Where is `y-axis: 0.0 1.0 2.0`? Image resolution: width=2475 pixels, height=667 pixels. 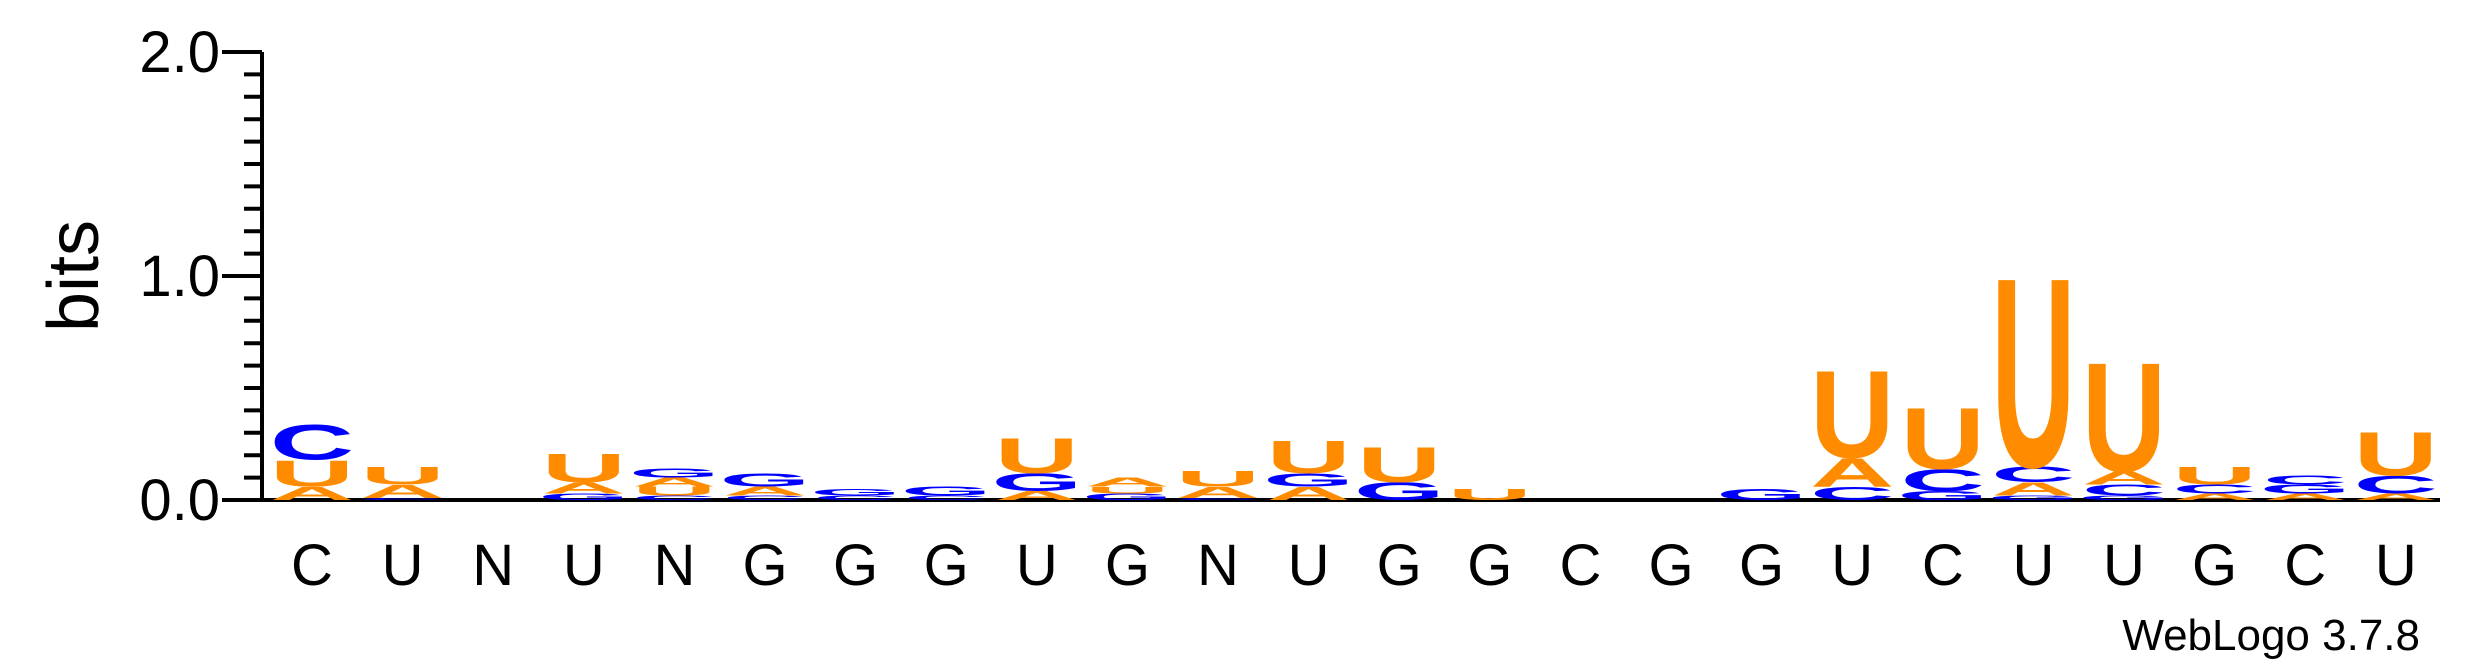
y-axis: 0.0 1.0 2.0 is located at coordinates (201, 276).